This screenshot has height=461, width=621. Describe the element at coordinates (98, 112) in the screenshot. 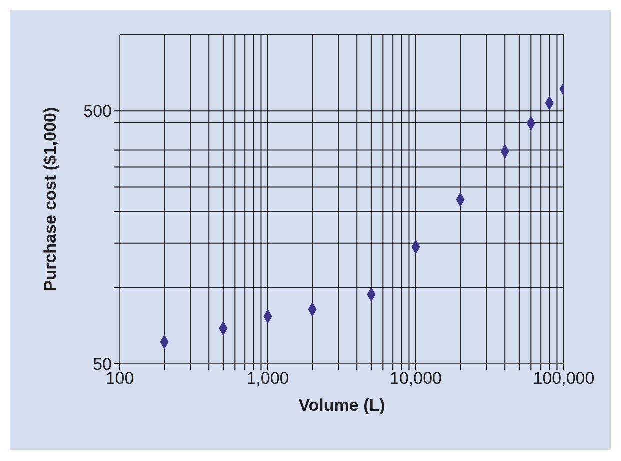

I see `y-tick-label: 500` at that location.